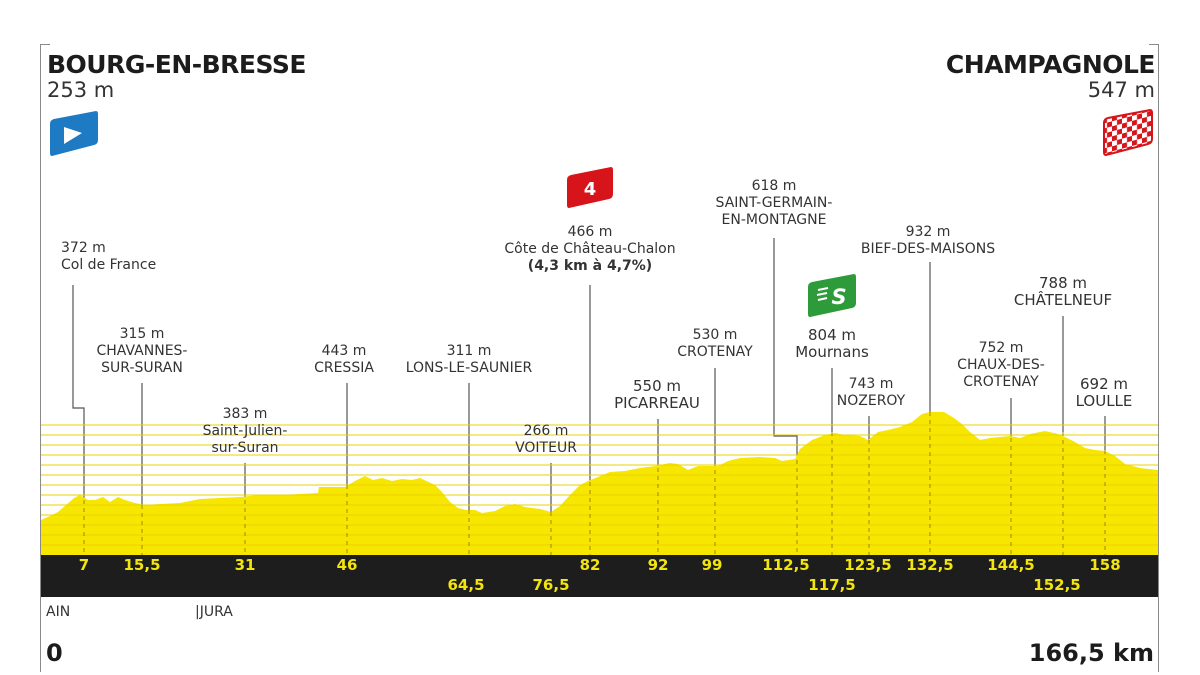 The height and width of the screenshot is (675, 1200). I want to click on waypoint-label: 932 m BIEF-DES-MAISONS, so click(928, 240).